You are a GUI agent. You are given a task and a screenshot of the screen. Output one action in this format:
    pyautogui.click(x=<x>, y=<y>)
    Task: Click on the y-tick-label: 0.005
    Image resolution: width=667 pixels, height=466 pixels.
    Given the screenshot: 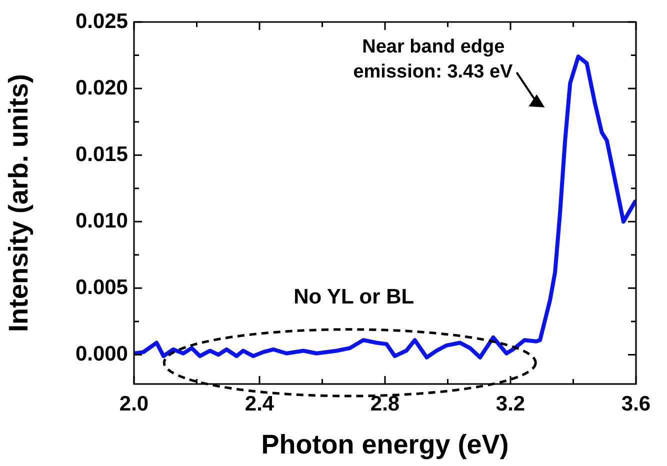 What is the action you would take?
    pyautogui.click(x=101, y=287)
    